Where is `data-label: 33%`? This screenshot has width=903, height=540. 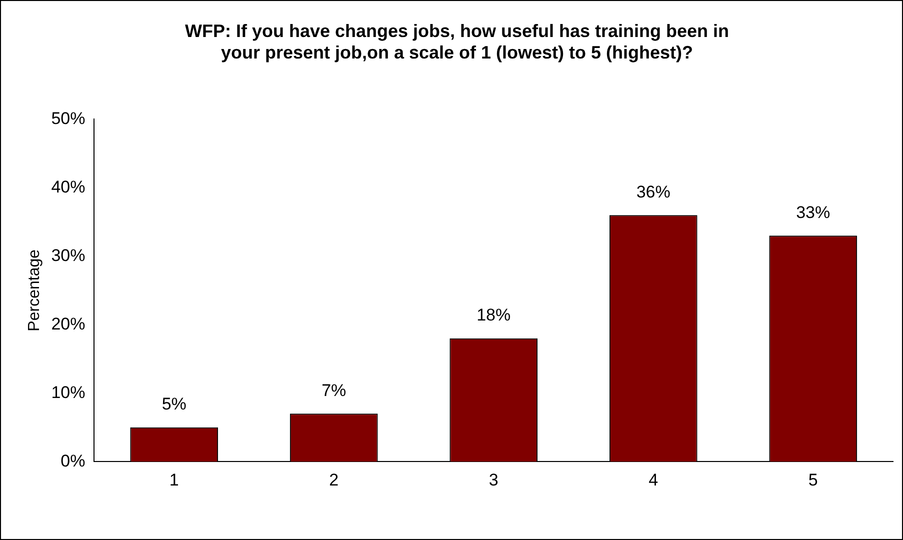
data-label: 33% is located at coordinates (813, 212).